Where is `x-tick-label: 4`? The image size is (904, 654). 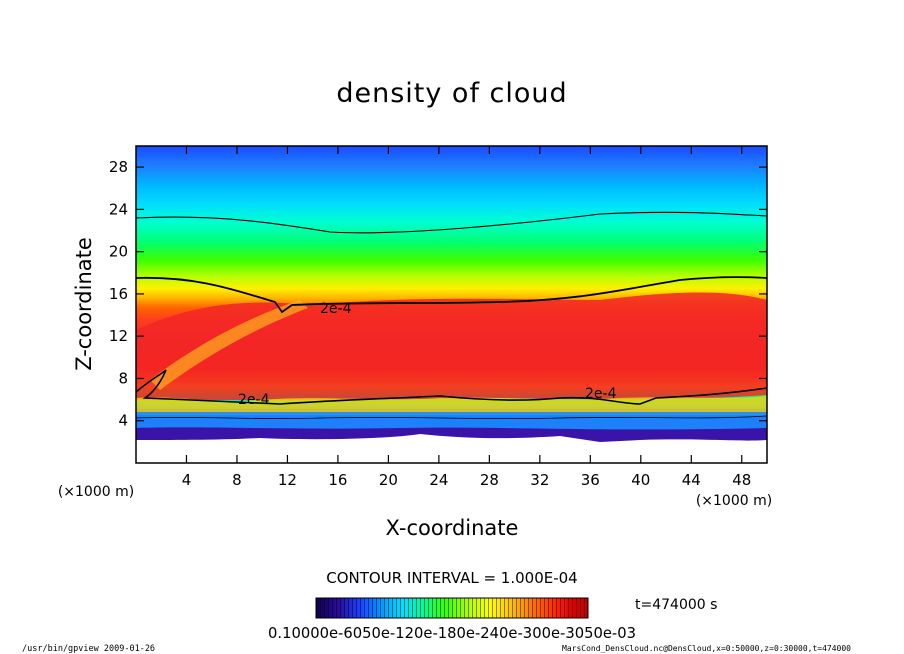 x-tick-label: 4 is located at coordinates (187, 480).